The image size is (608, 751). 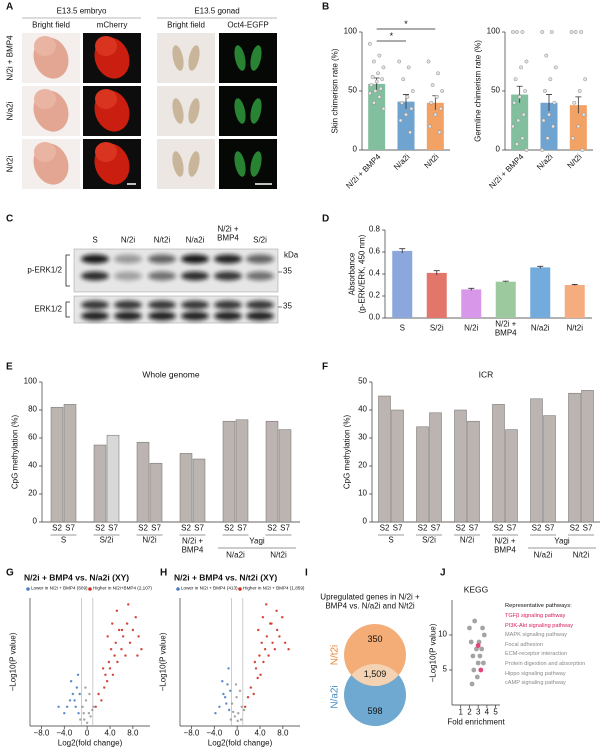 I want to click on venn-overlap, so click(x=375, y=675).